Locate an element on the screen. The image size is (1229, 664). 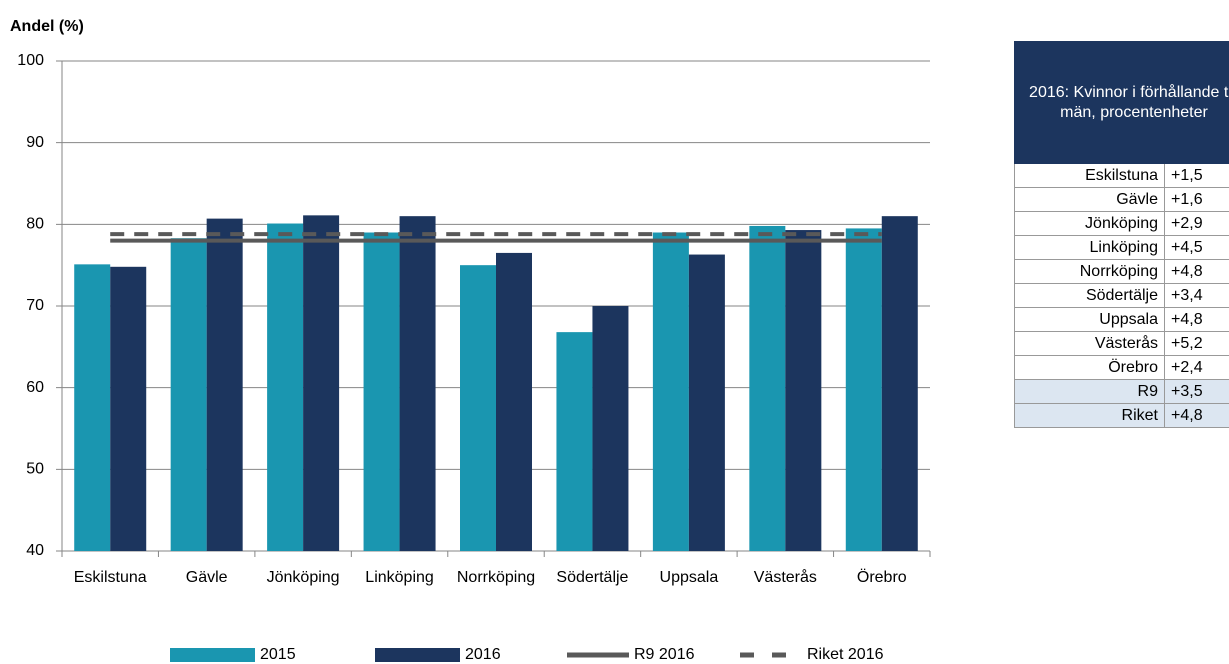
x-tick-label: Örebro is located at coordinates (882, 577).